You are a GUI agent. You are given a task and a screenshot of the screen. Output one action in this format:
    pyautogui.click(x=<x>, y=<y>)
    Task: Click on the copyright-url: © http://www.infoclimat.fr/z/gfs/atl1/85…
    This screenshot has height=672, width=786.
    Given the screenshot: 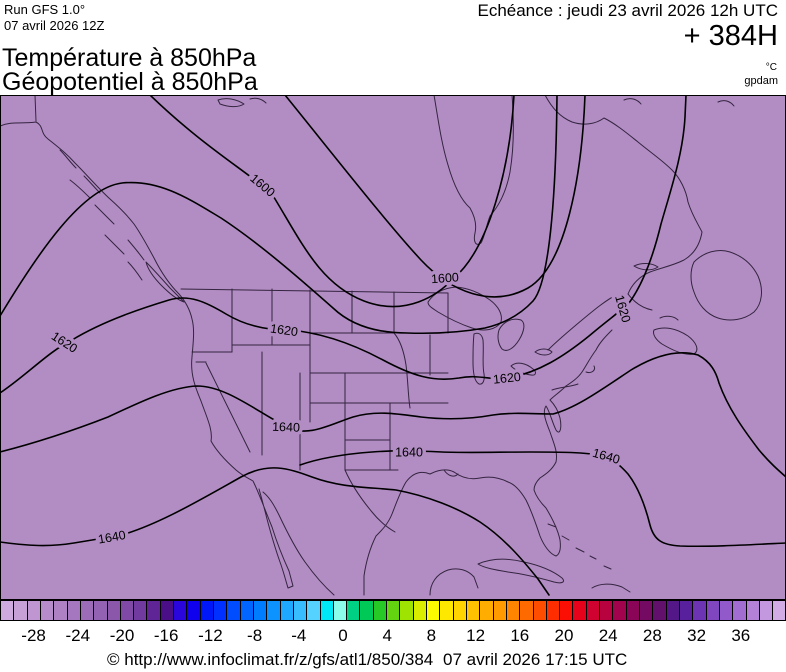 What is the action you would take?
    pyautogui.click(x=270, y=659)
    